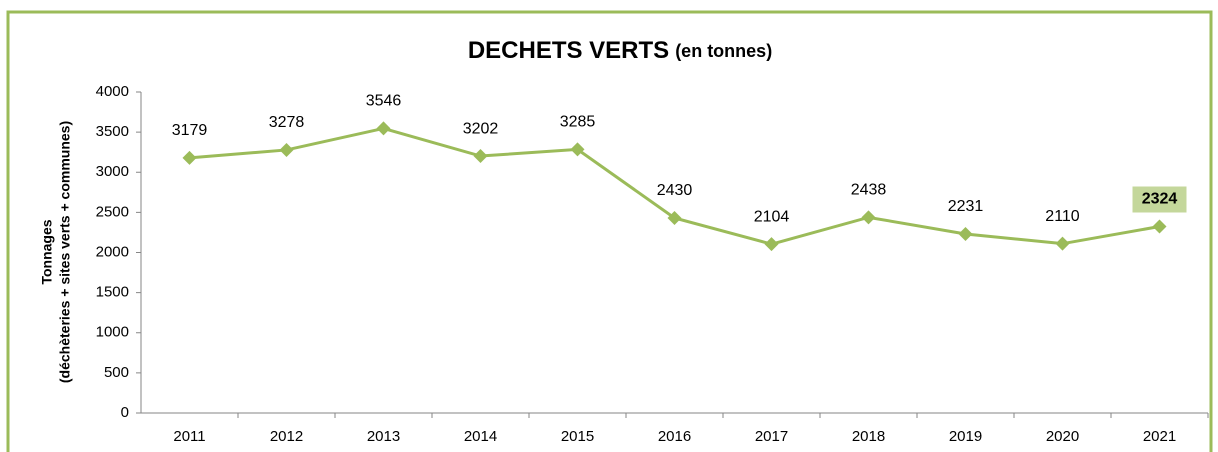  Describe the element at coordinates (674, 436) in the screenshot. I see `x-tick-label: 2016` at that location.